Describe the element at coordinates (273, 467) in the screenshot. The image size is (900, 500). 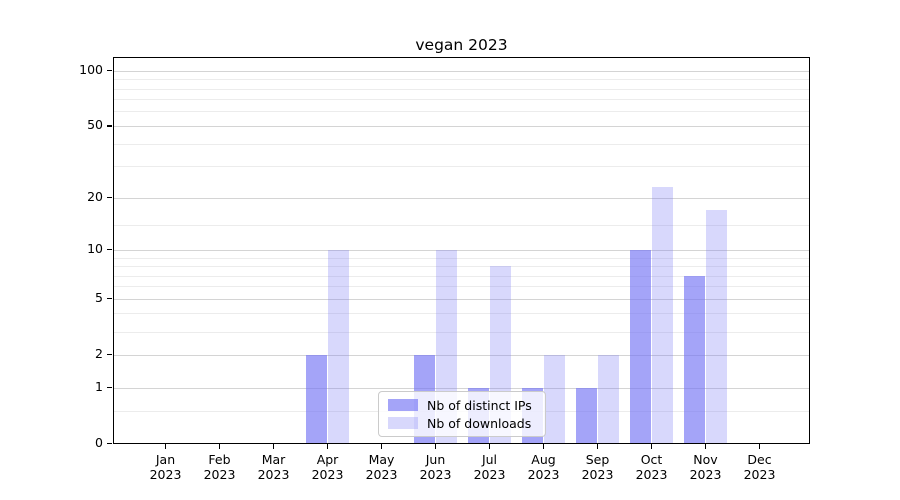
I see `x-tick-label: Mar 2023` at that location.